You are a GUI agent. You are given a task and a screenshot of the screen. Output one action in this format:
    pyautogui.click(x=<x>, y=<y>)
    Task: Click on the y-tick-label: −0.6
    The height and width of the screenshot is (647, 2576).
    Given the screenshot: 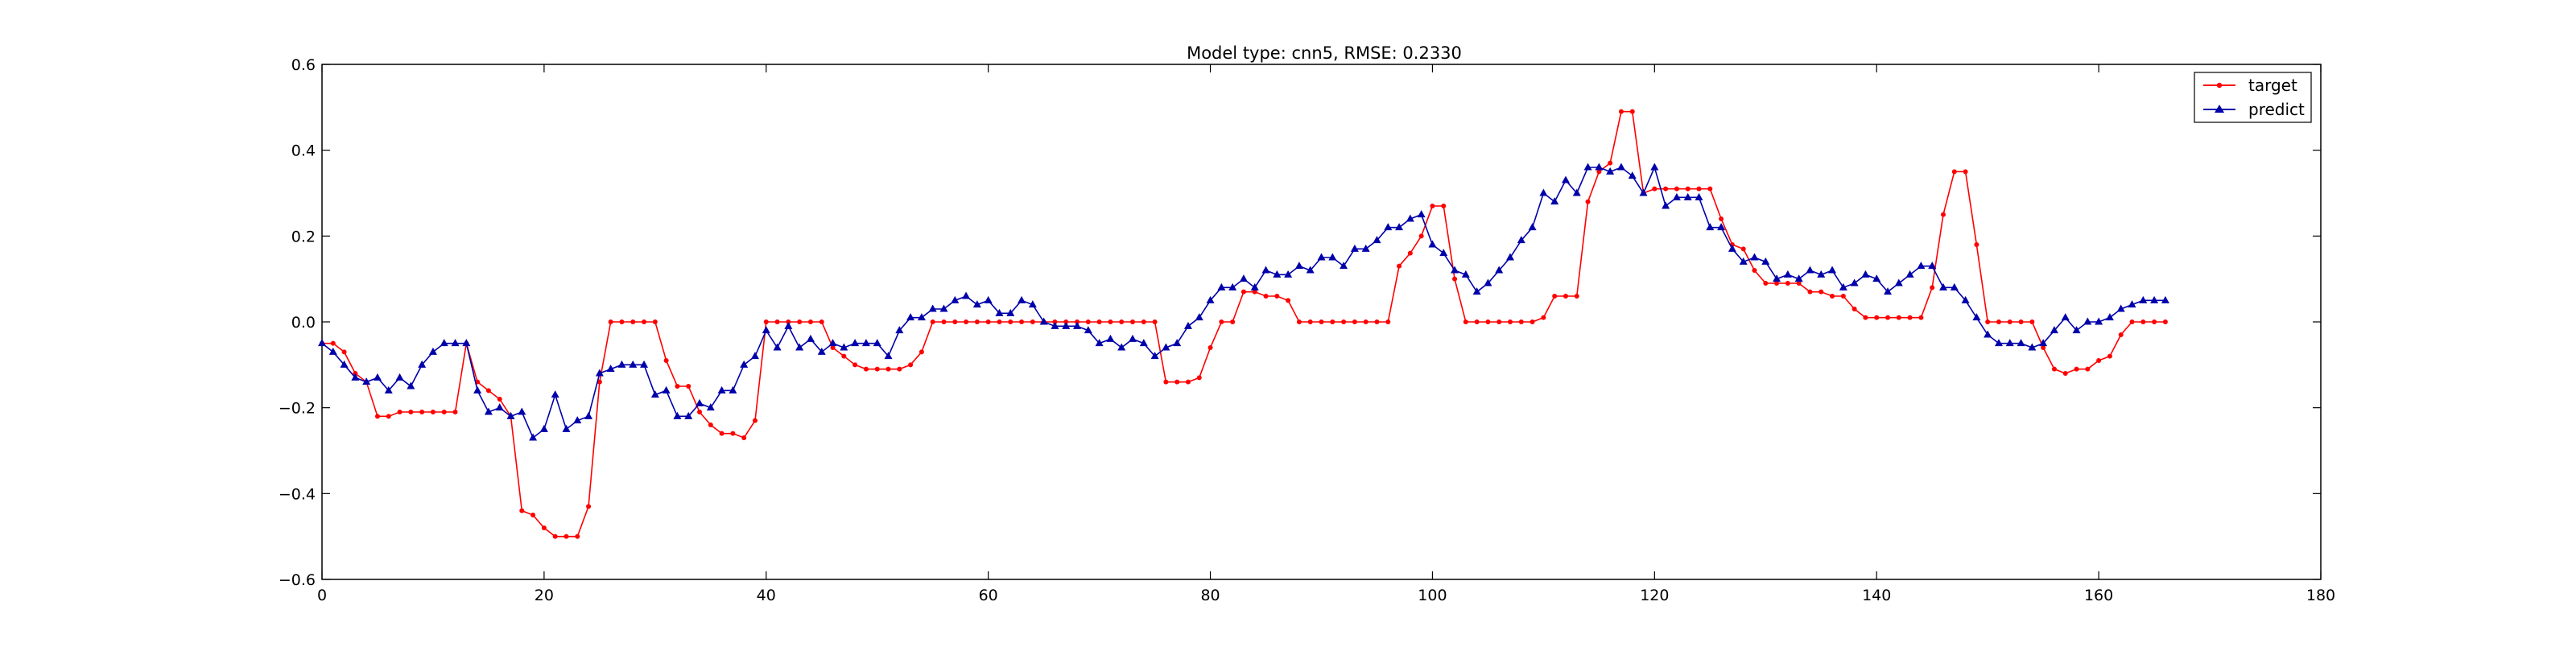 What is the action you would take?
    pyautogui.click(x=297, y=580)
    